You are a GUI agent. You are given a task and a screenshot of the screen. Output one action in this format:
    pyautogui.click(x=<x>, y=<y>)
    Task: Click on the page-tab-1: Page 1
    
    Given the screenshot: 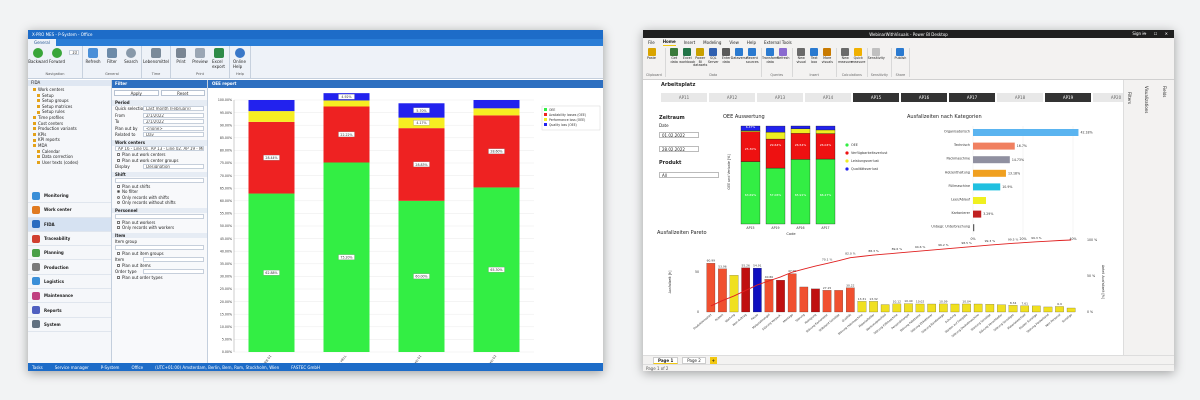 What is the action you would take?
    pyautogui.click(x=666, y=360)
    